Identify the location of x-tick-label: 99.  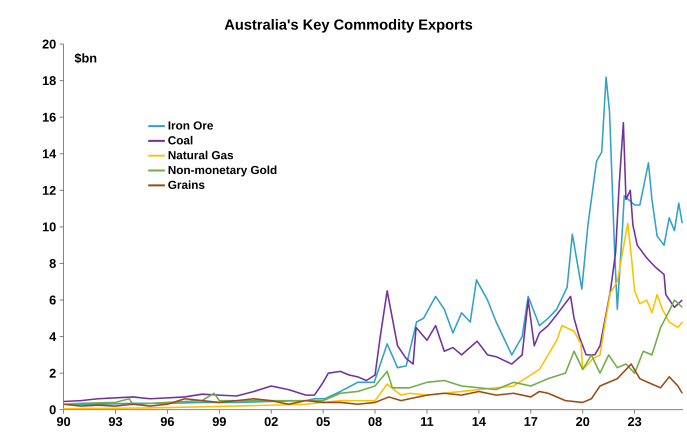
(219, 421).